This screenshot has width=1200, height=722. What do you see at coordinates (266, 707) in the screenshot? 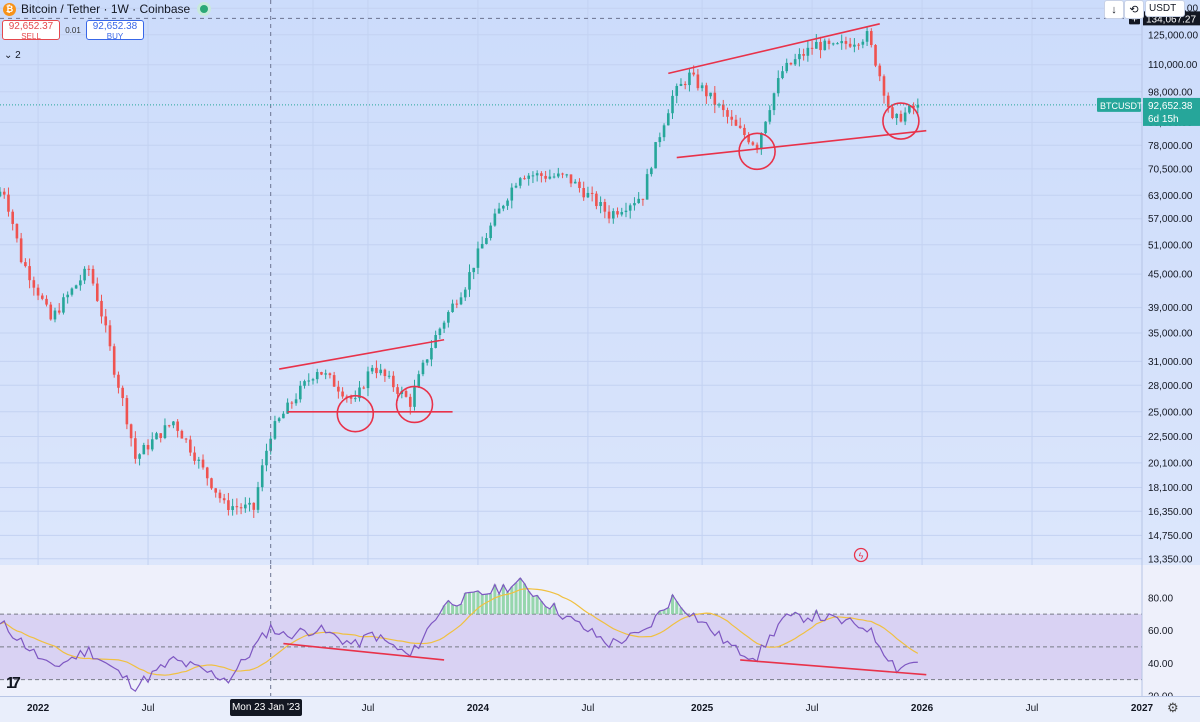
I see `crosshair-date-label: Mon 23 Jan '23` at bounding box center [266, 707].